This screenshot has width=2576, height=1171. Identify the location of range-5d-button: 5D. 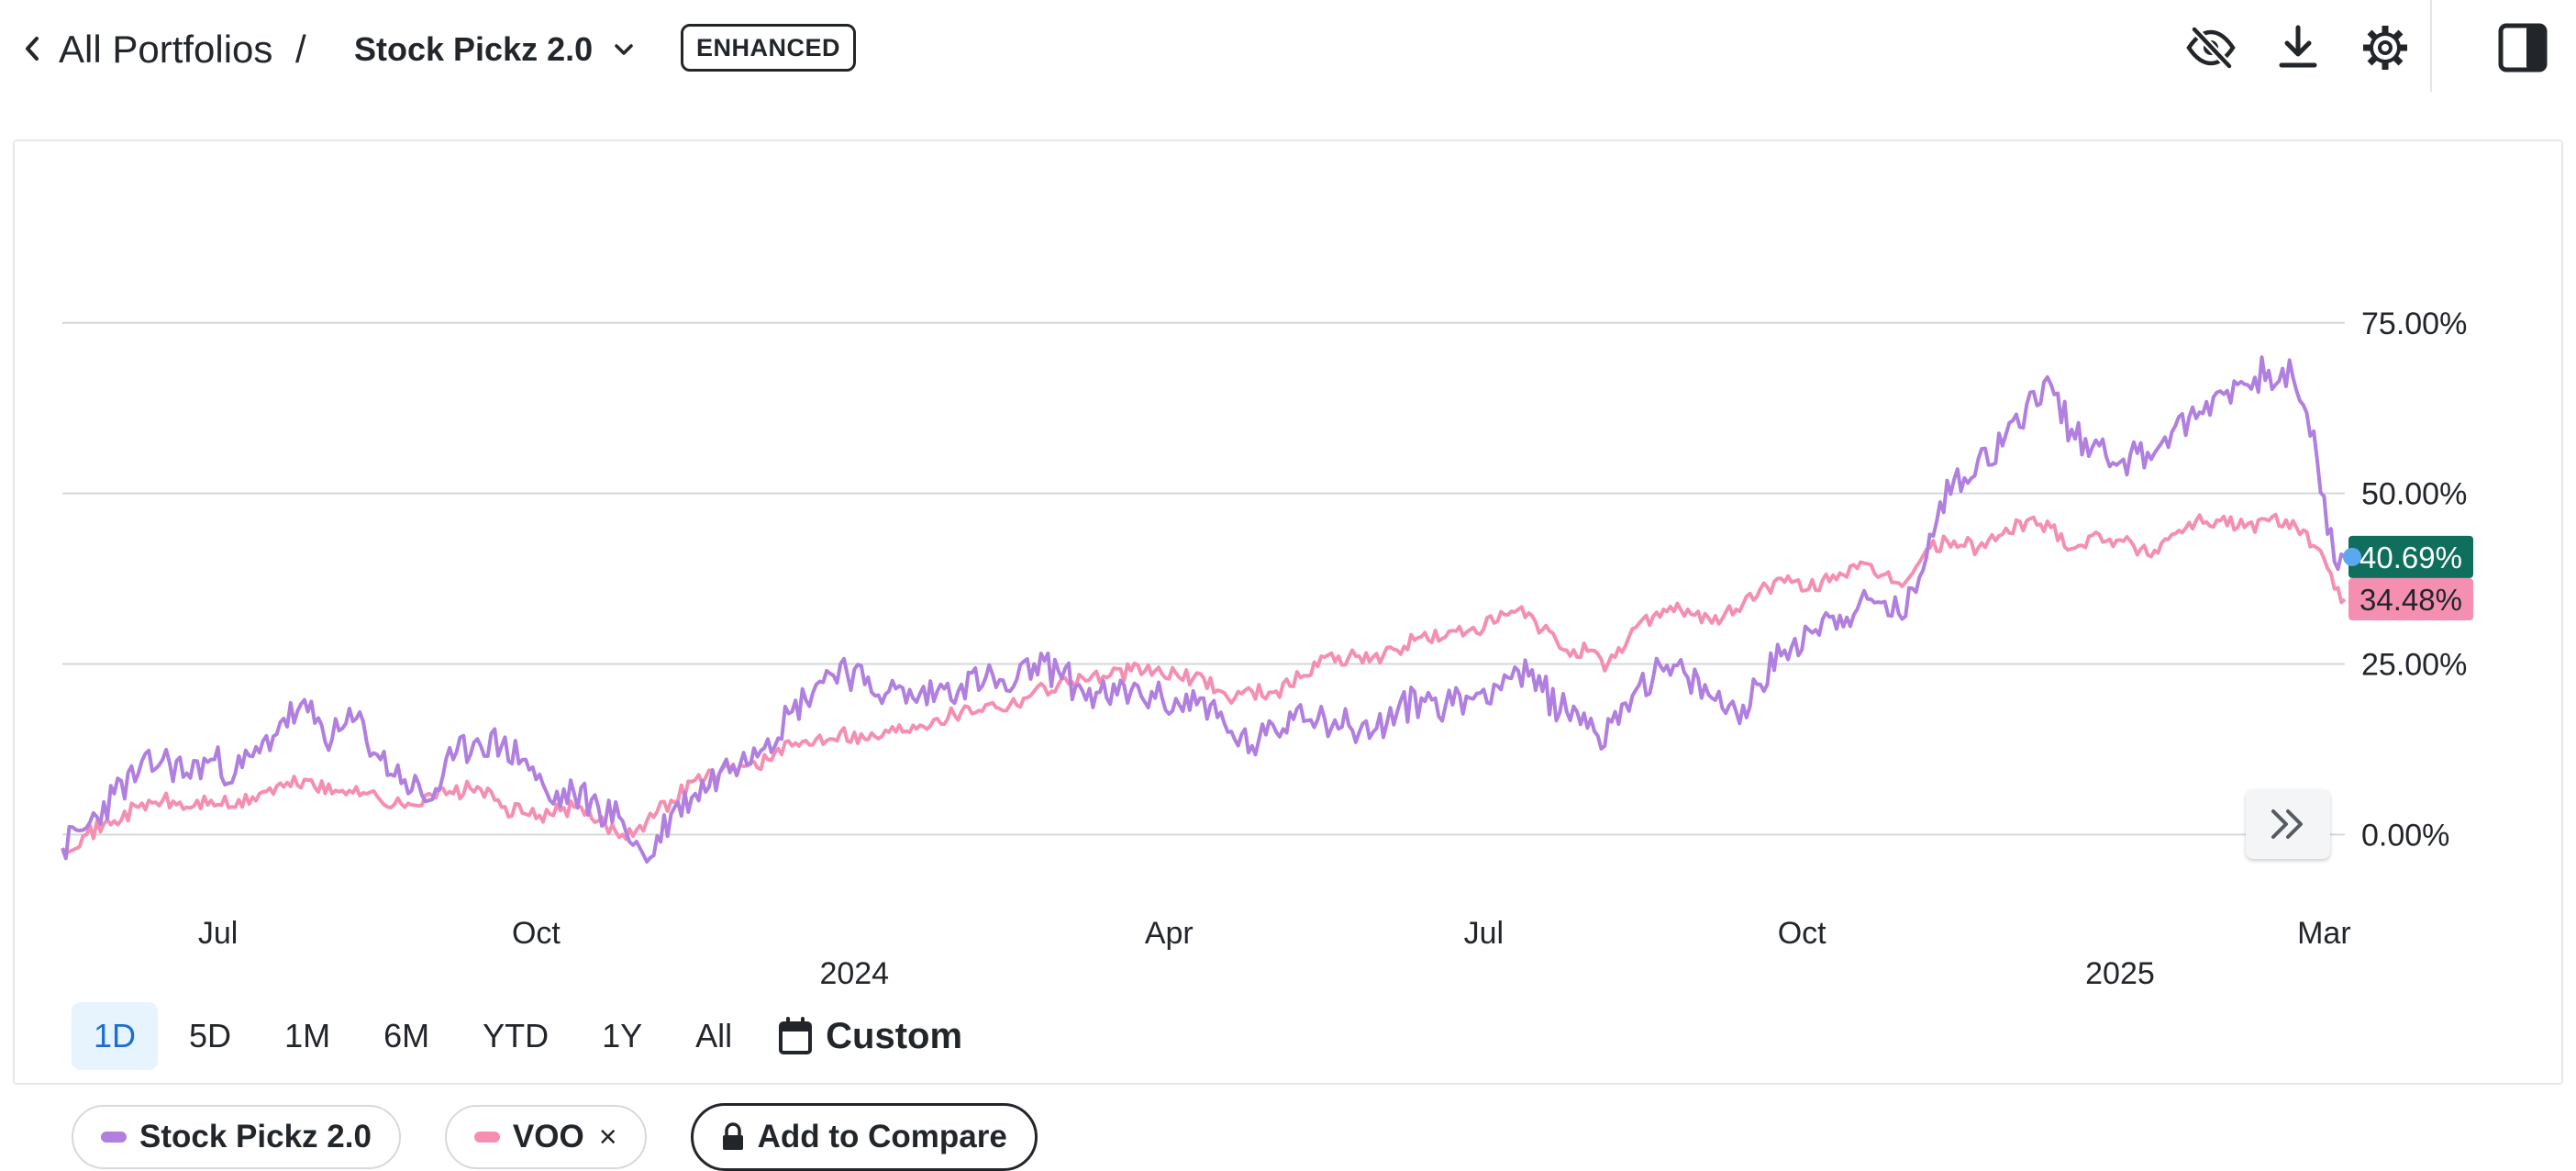
(210, 1035).